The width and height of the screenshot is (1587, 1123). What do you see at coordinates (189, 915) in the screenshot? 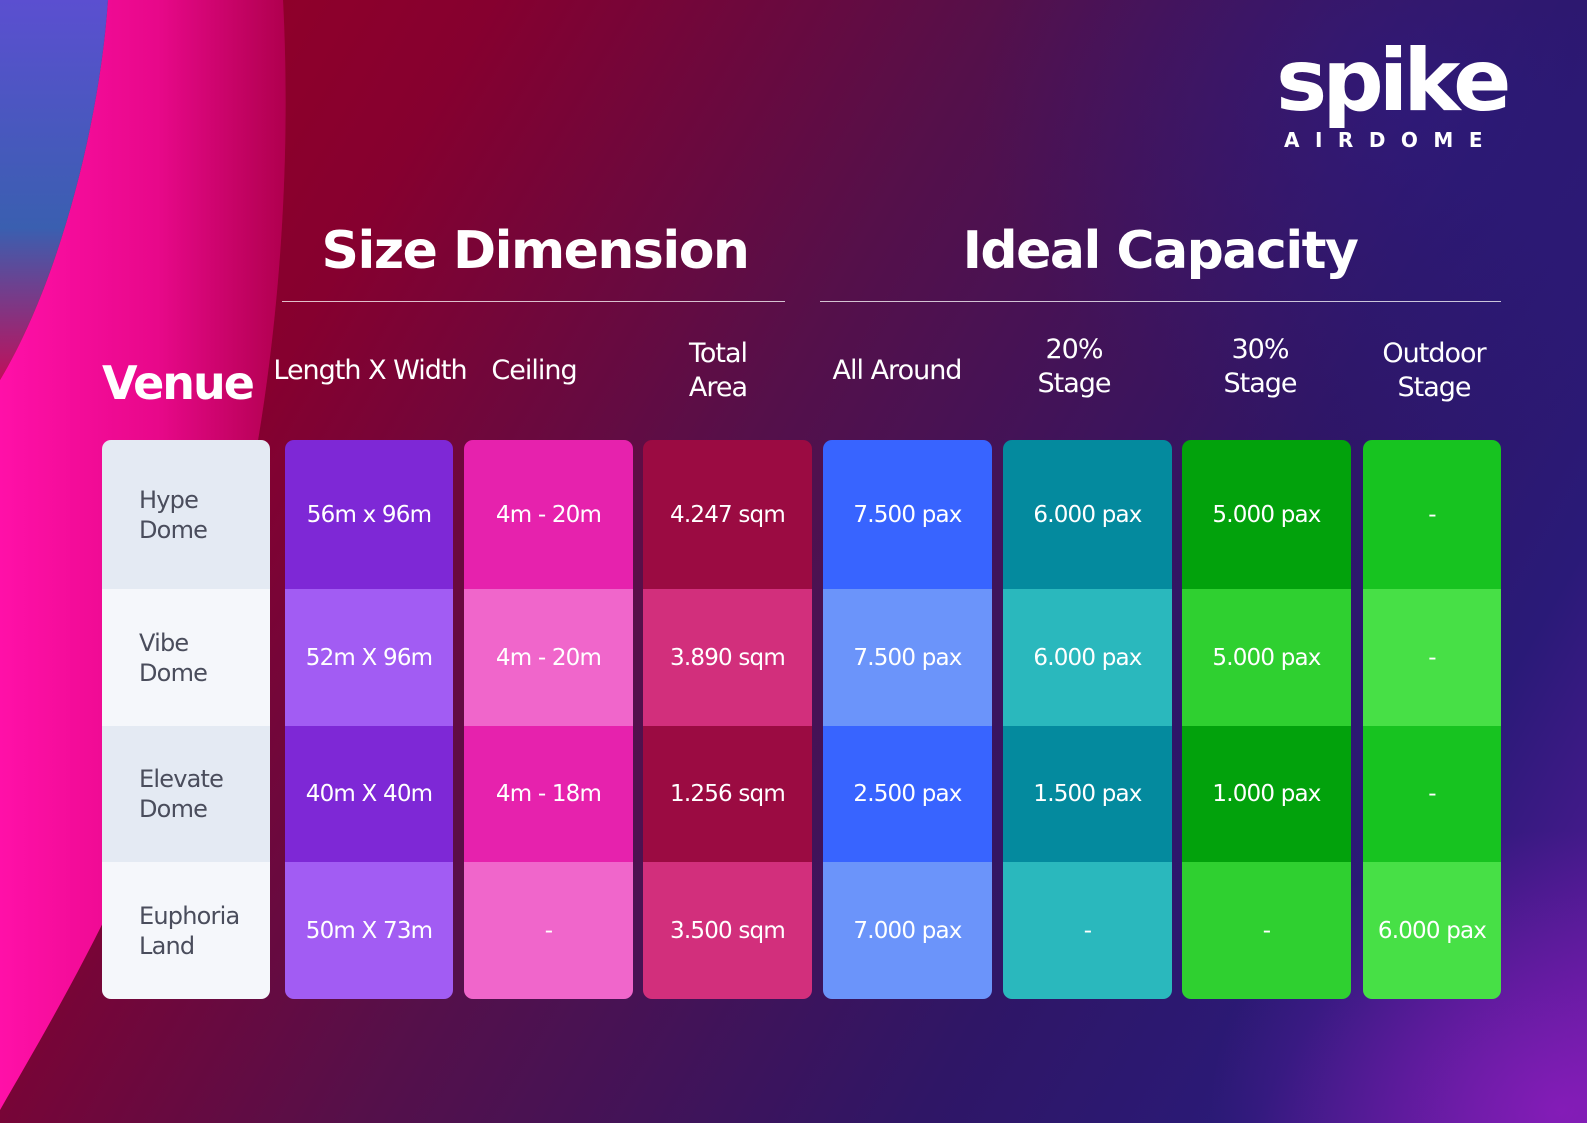
I see `venue-name-line1: Euphoria` at bounding box center [189, 915].